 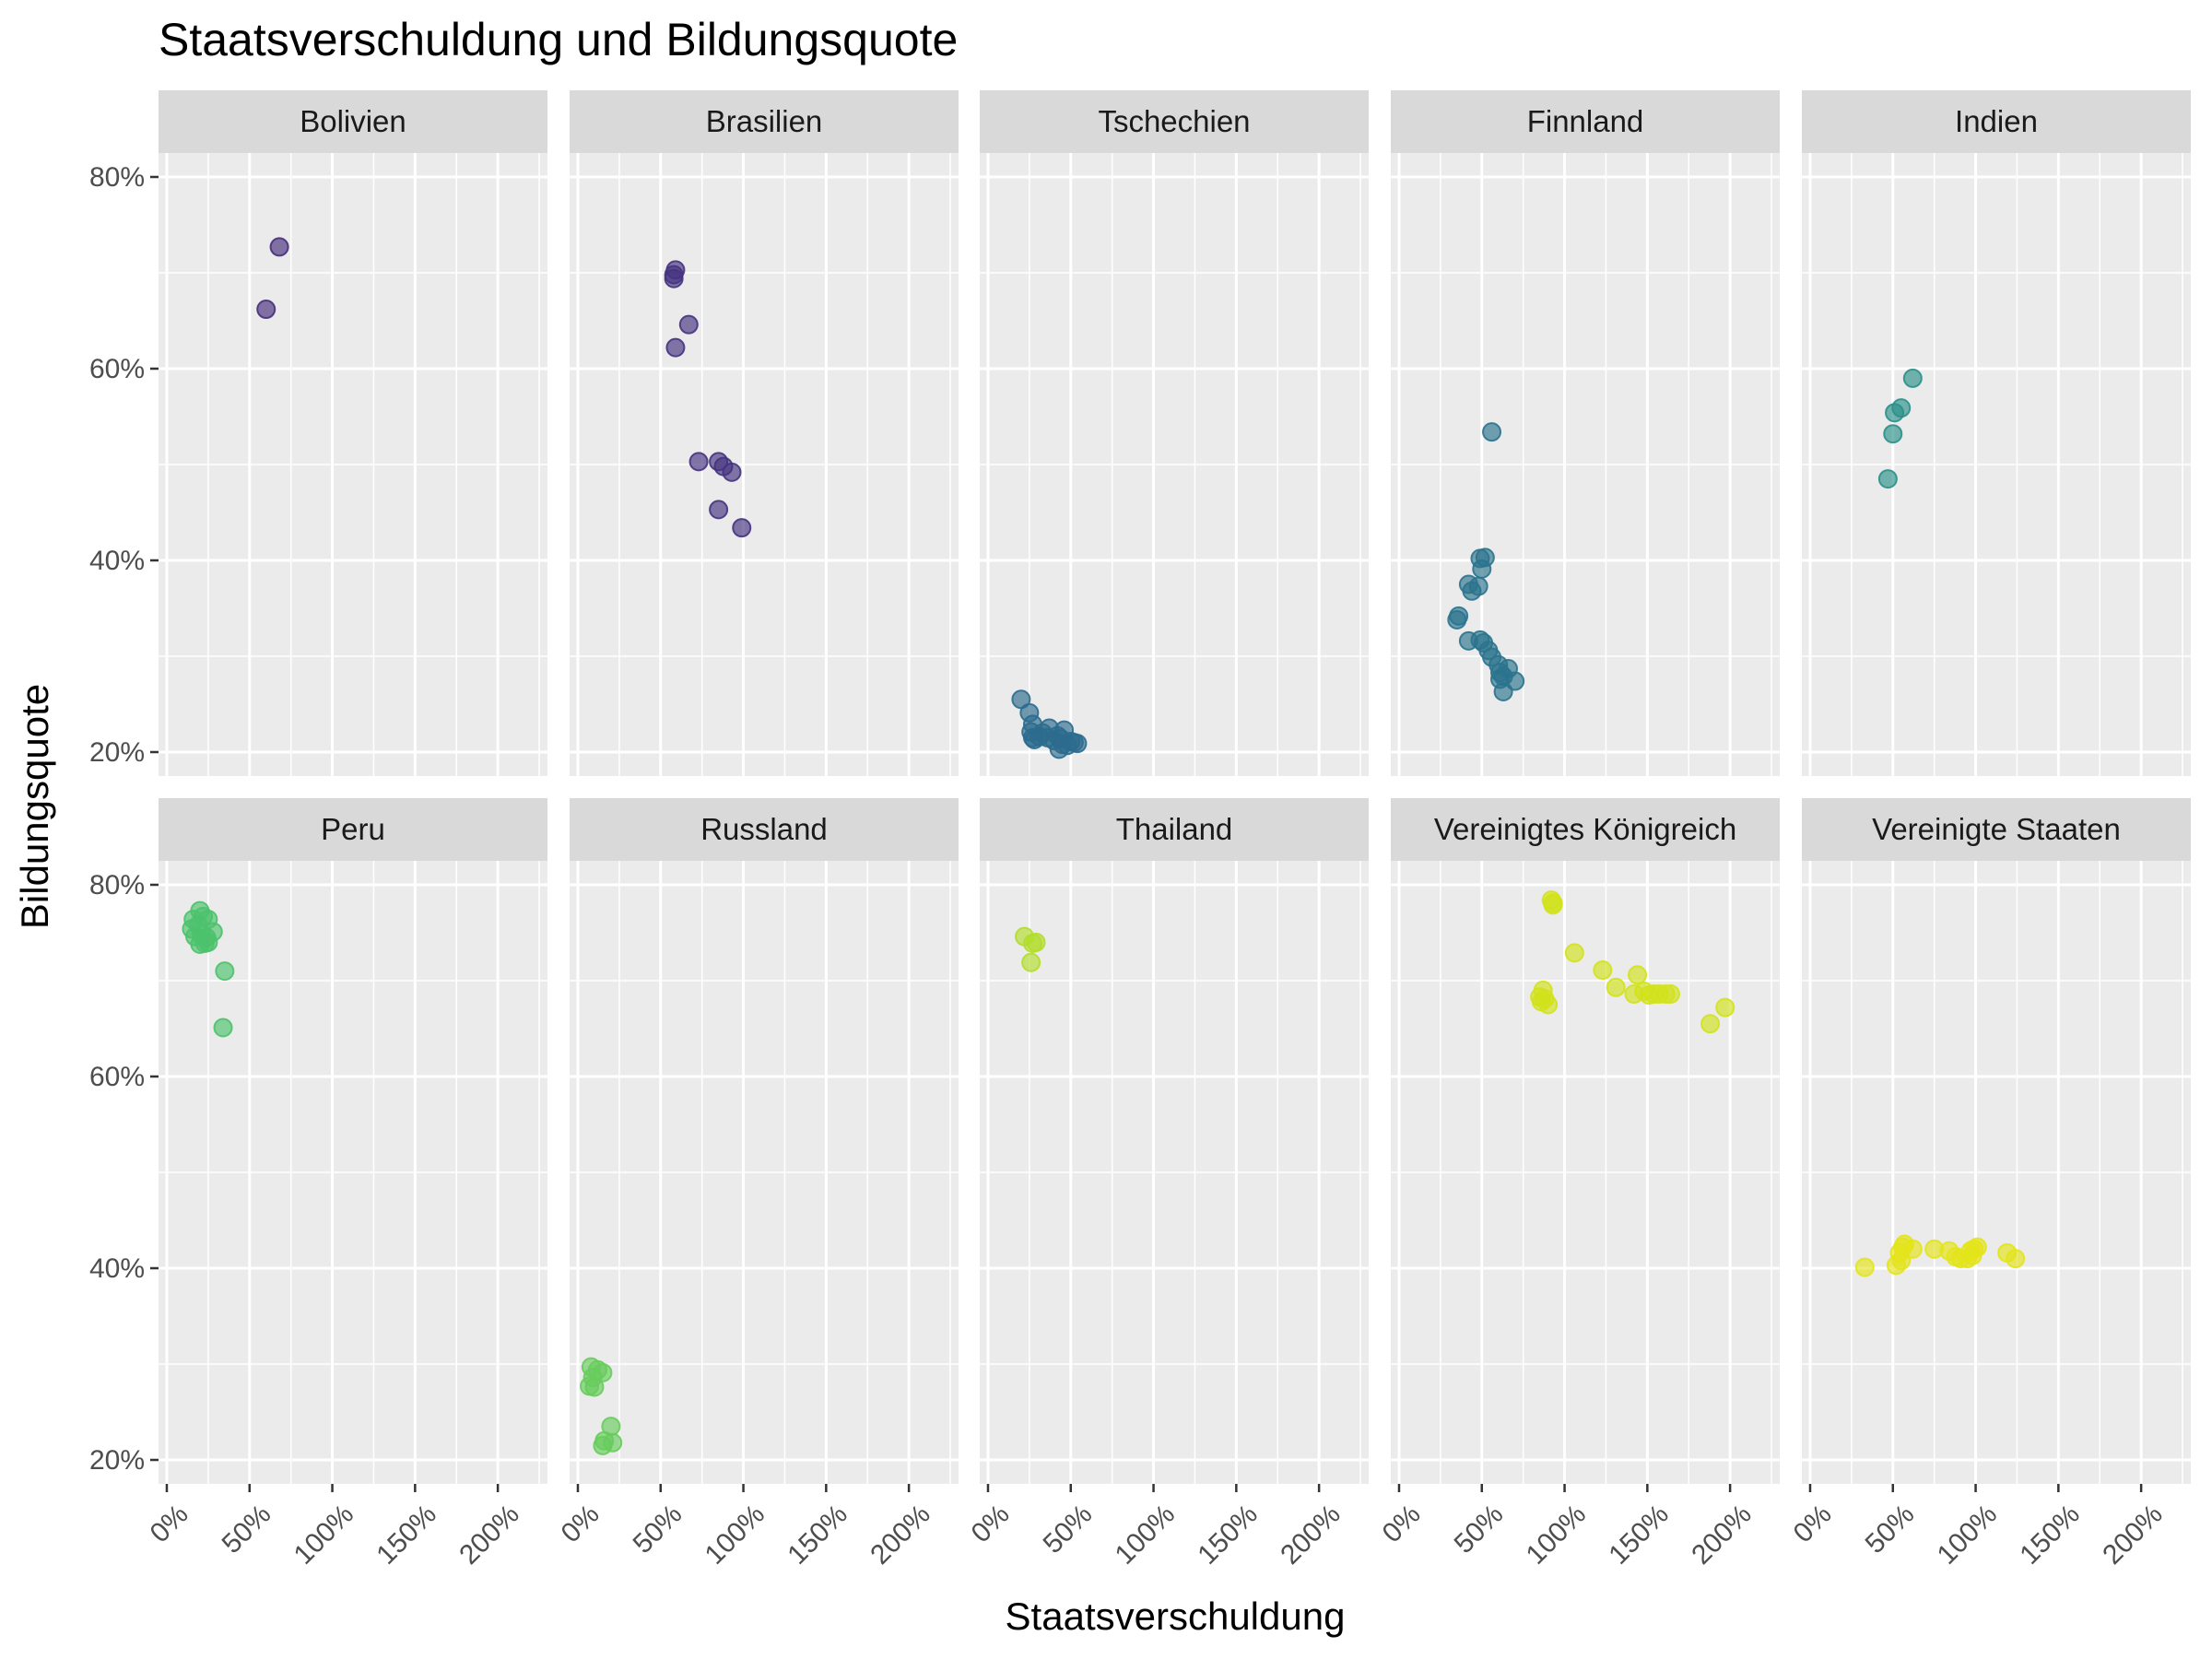 I want to click on facet-strip-label: Peru, so click(x=353, y=829).